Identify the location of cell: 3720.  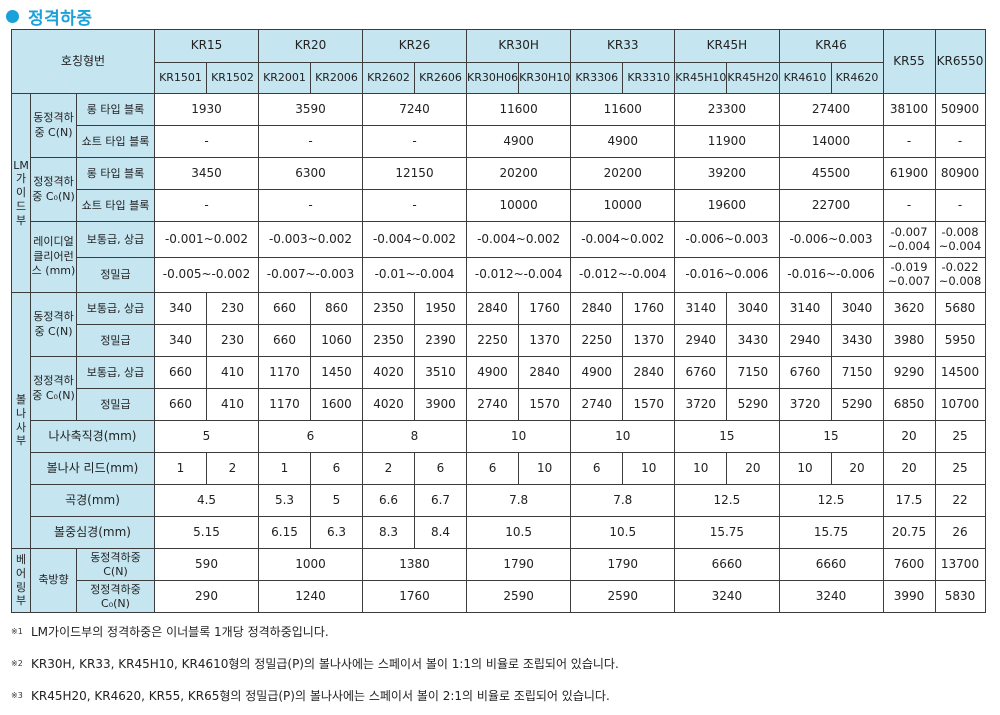
(701, 404).